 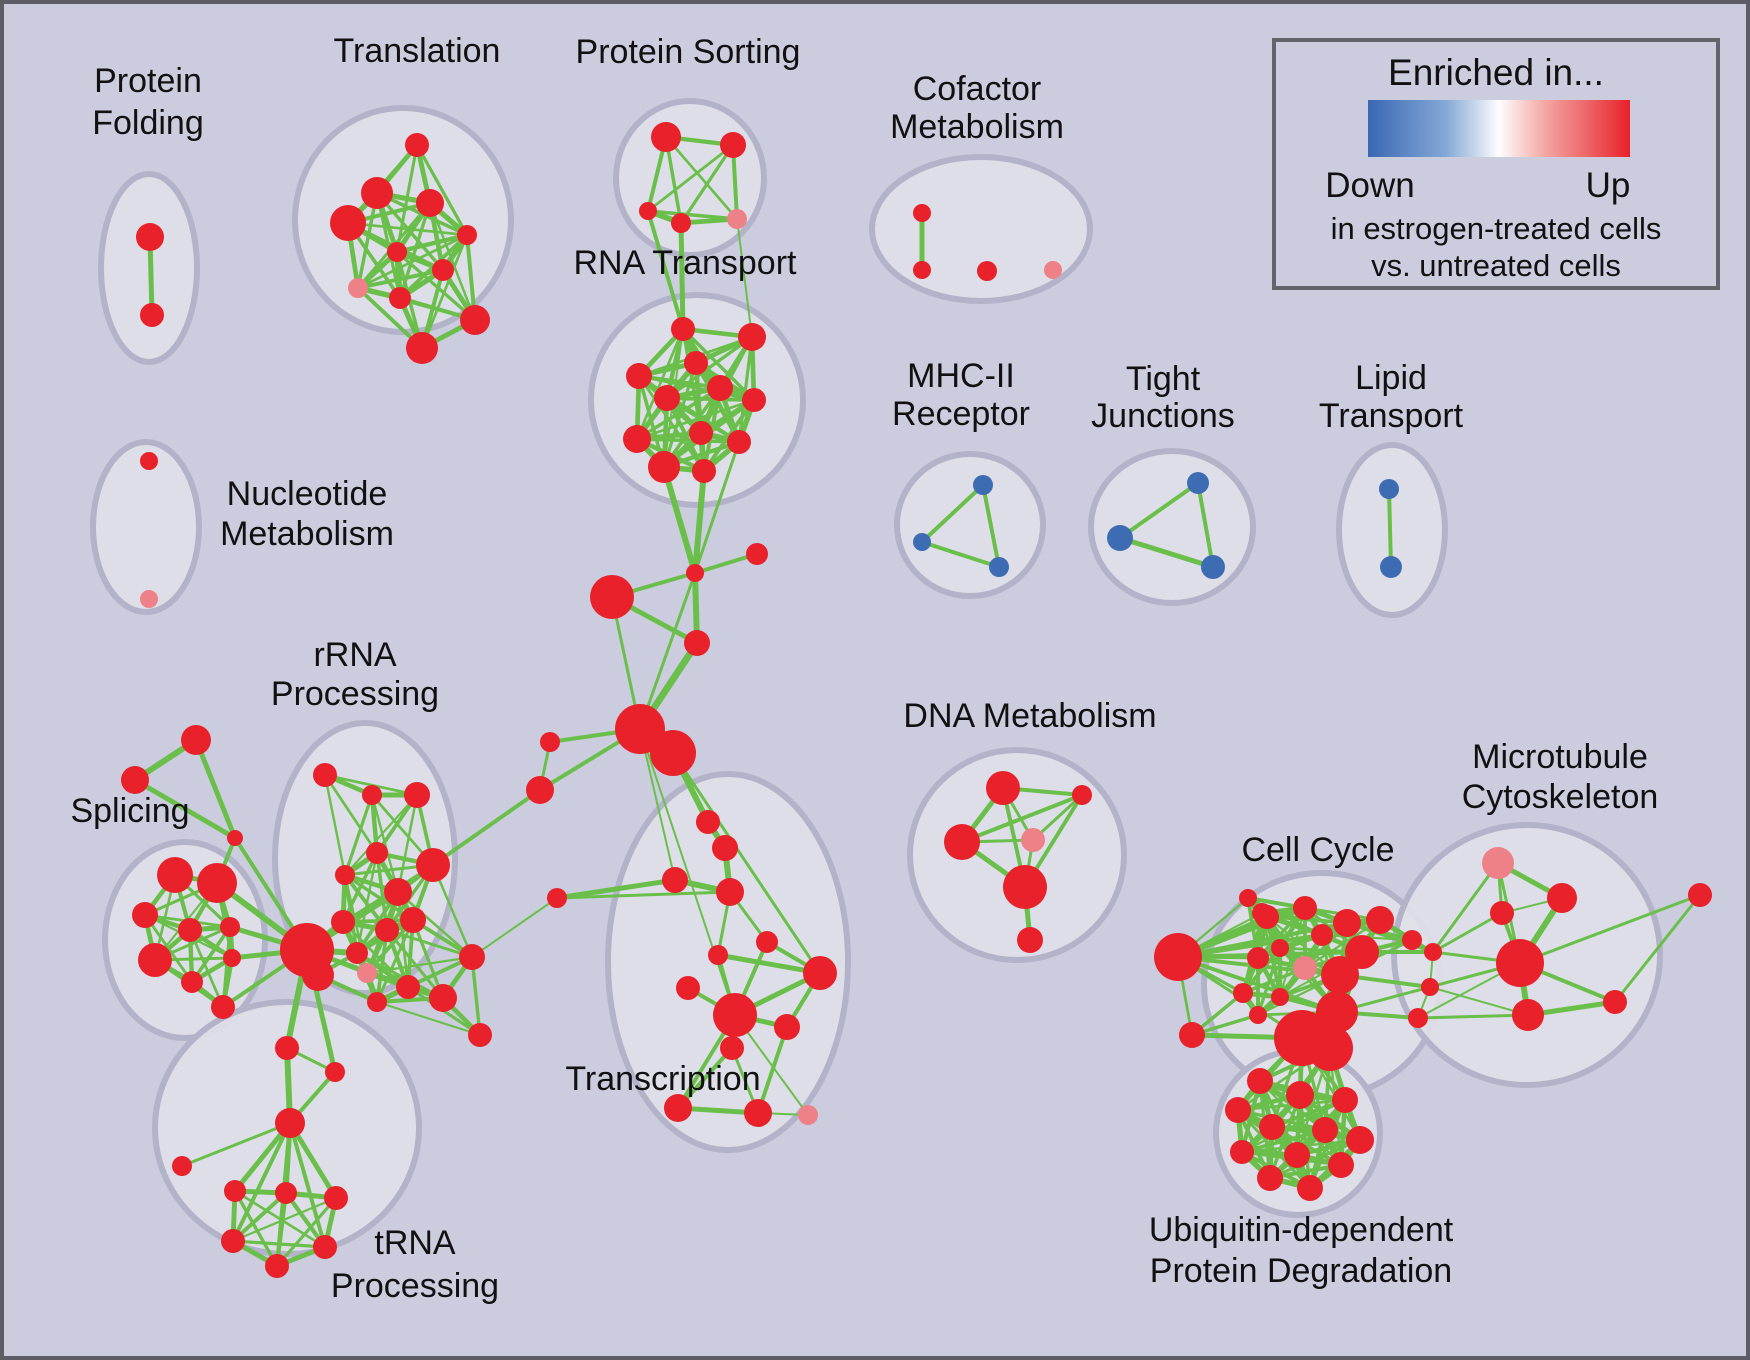 What do you see at coordinates (981, 229) in the screenshot?
I see `cluster-bubble-cofactor` at bounding box center [981, 229].